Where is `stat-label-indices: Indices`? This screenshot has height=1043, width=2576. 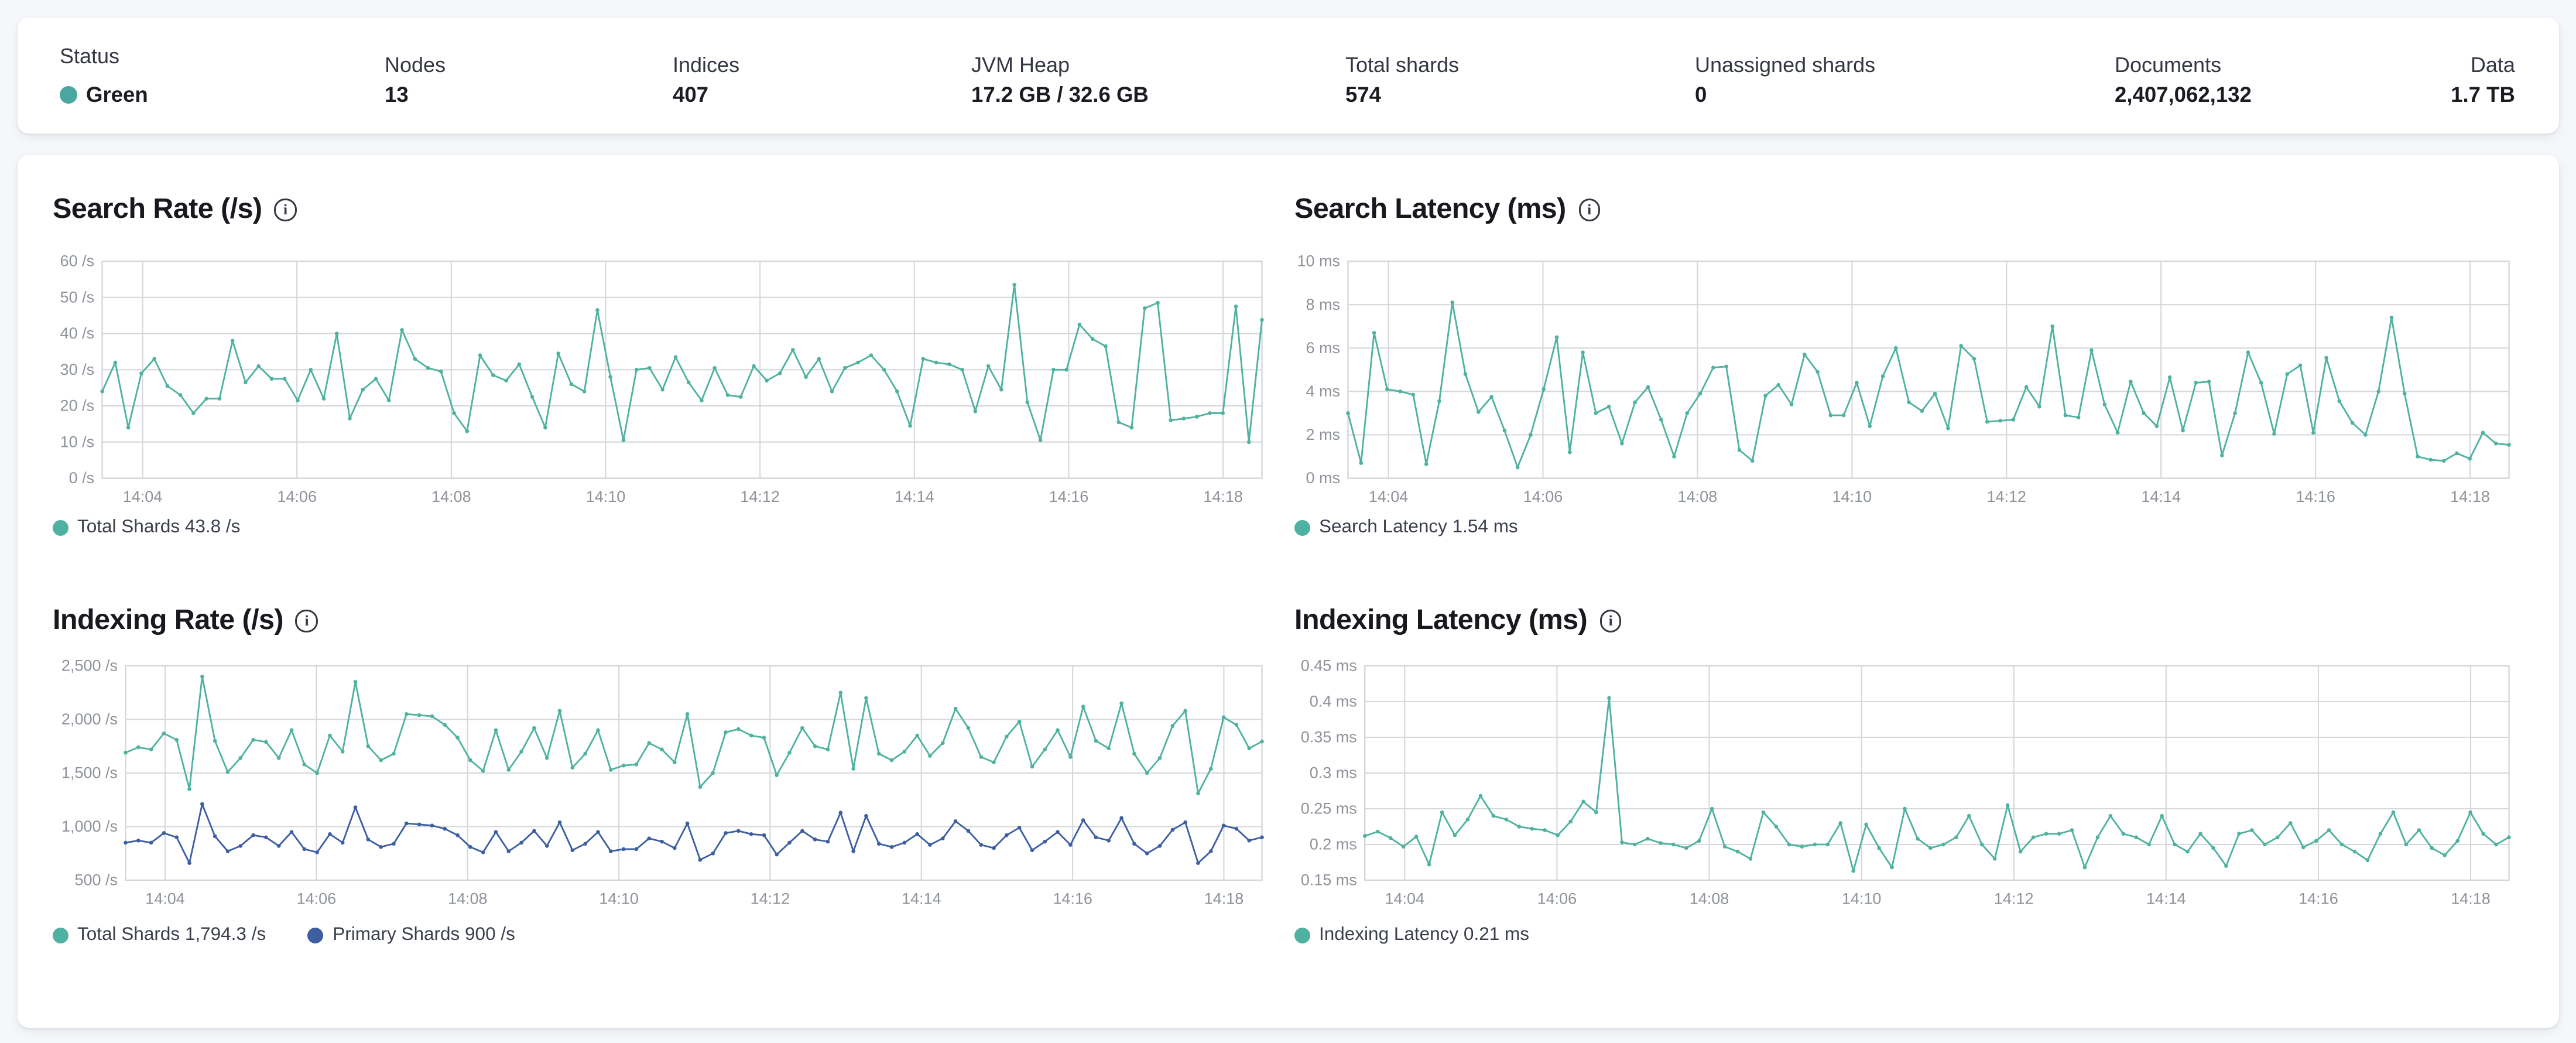 stat-label-indices: Indices is located at coordinates (706, 64).